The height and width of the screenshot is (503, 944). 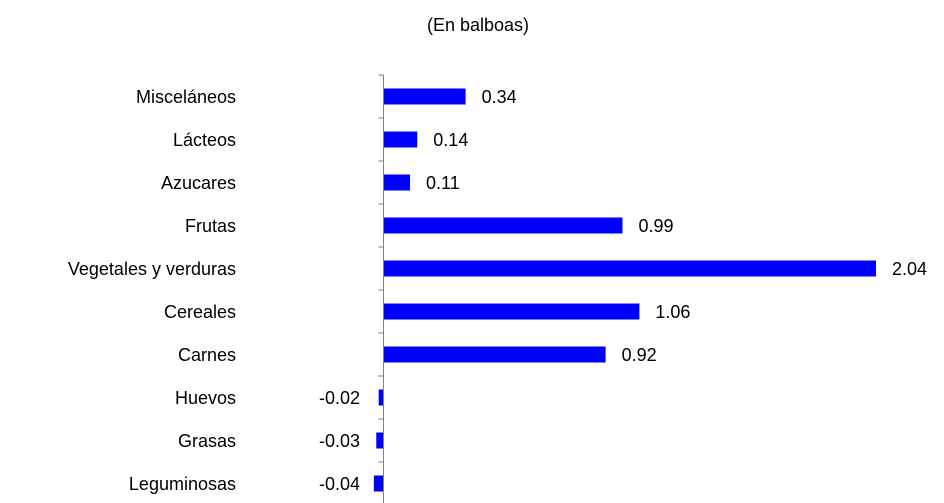 I want to click on category-label-grasas: Grasas, so click(x=207, y=441).